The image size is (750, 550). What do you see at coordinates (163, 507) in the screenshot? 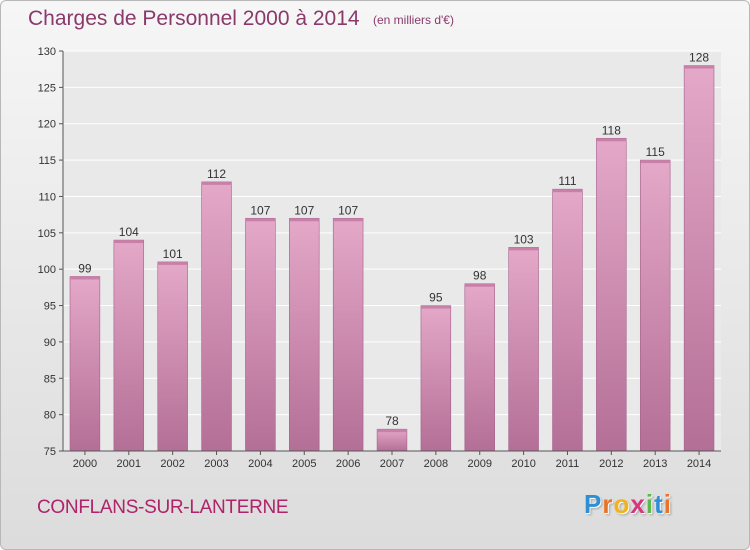
I see `commune-name: CONFLANS-SUR-LANTERNE` at bounding box center [163, 507].